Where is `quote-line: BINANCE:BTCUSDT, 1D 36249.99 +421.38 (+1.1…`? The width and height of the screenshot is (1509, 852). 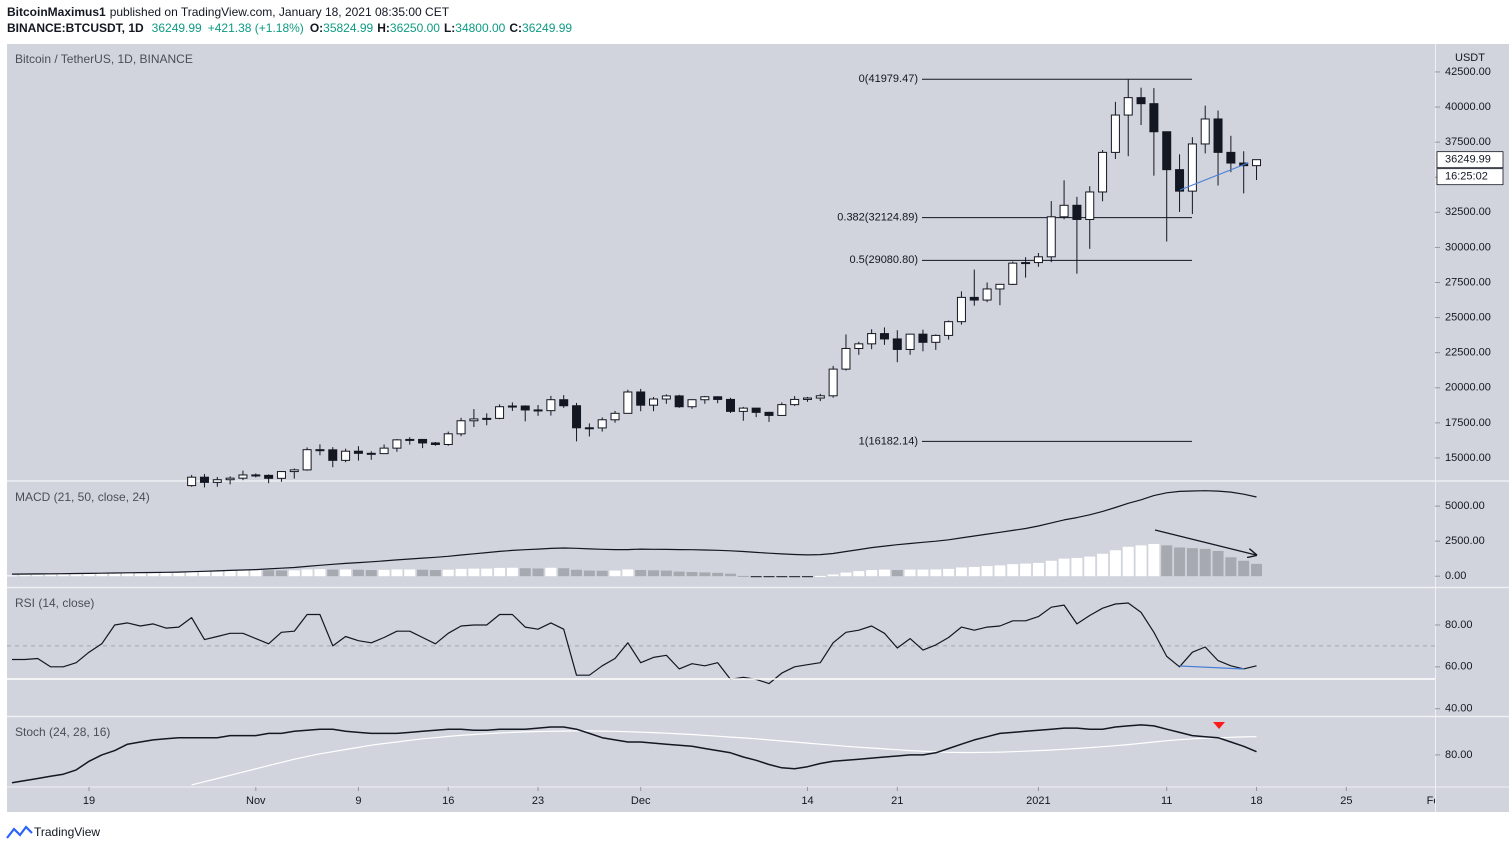 quote-line: BINANCE:BTCUSDT, 1D 36249.99 +421.38 (+1.1… is located at coordinates (289, 28).